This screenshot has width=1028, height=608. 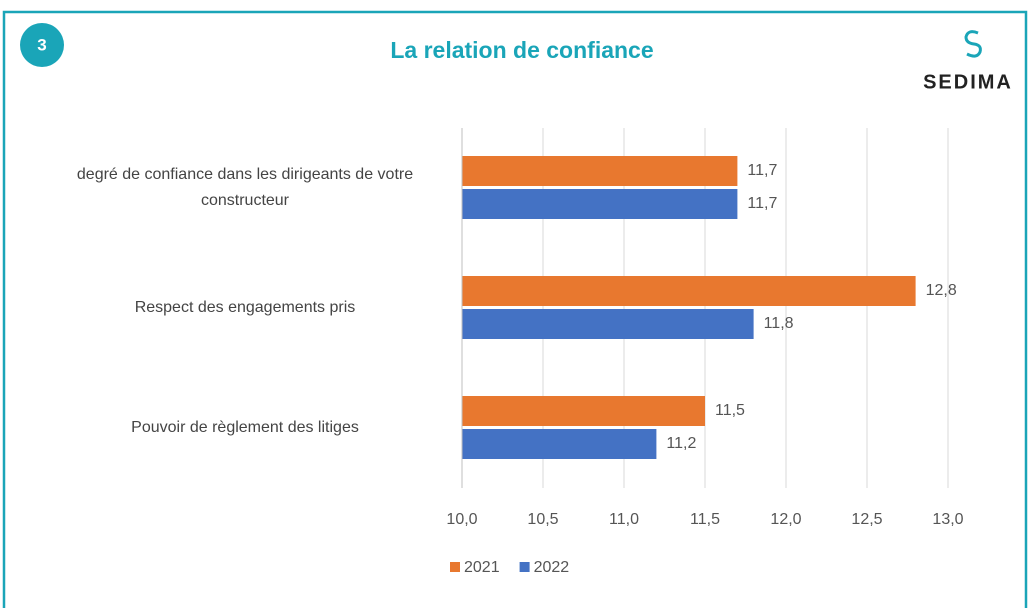 What do you see at coordinates (624, 519) in the screenshot?
I see `x-tick-label: 11,0` at bounding box center [624, 519].